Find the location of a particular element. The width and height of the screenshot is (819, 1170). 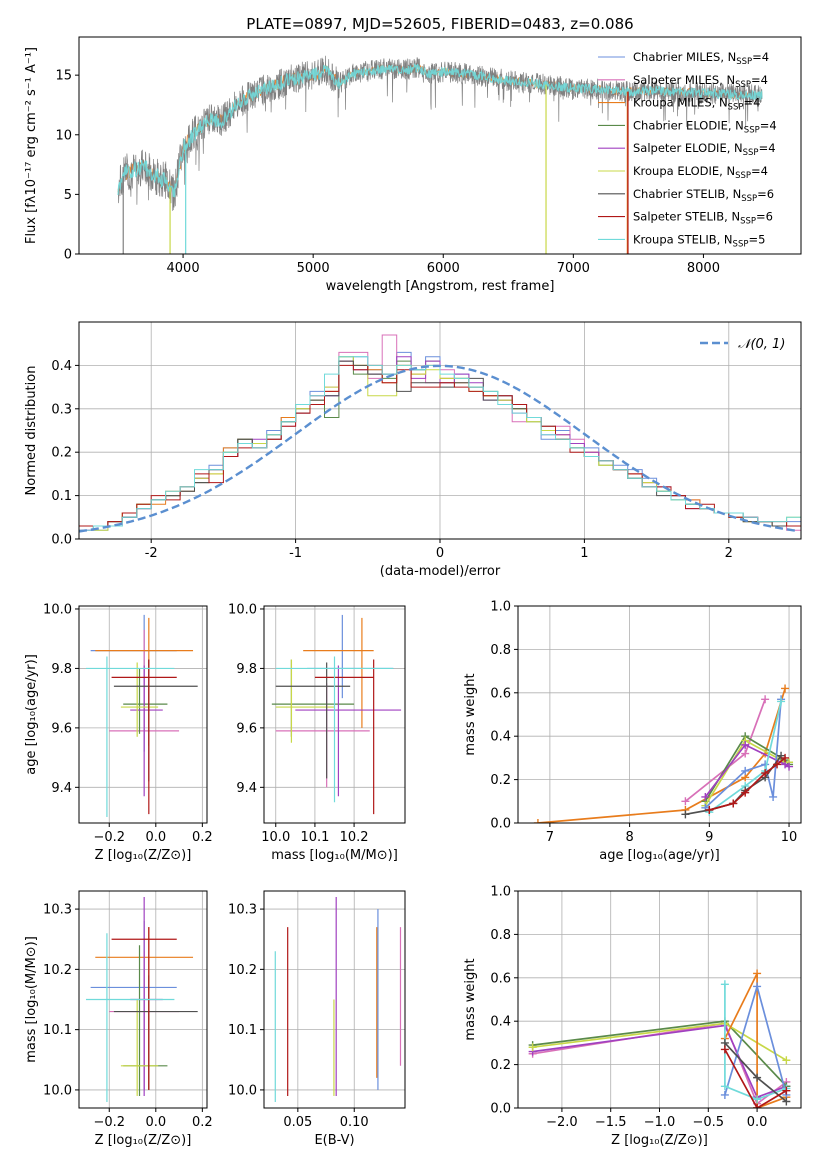

weight-line-ks is located at coordinates (755, 1042).